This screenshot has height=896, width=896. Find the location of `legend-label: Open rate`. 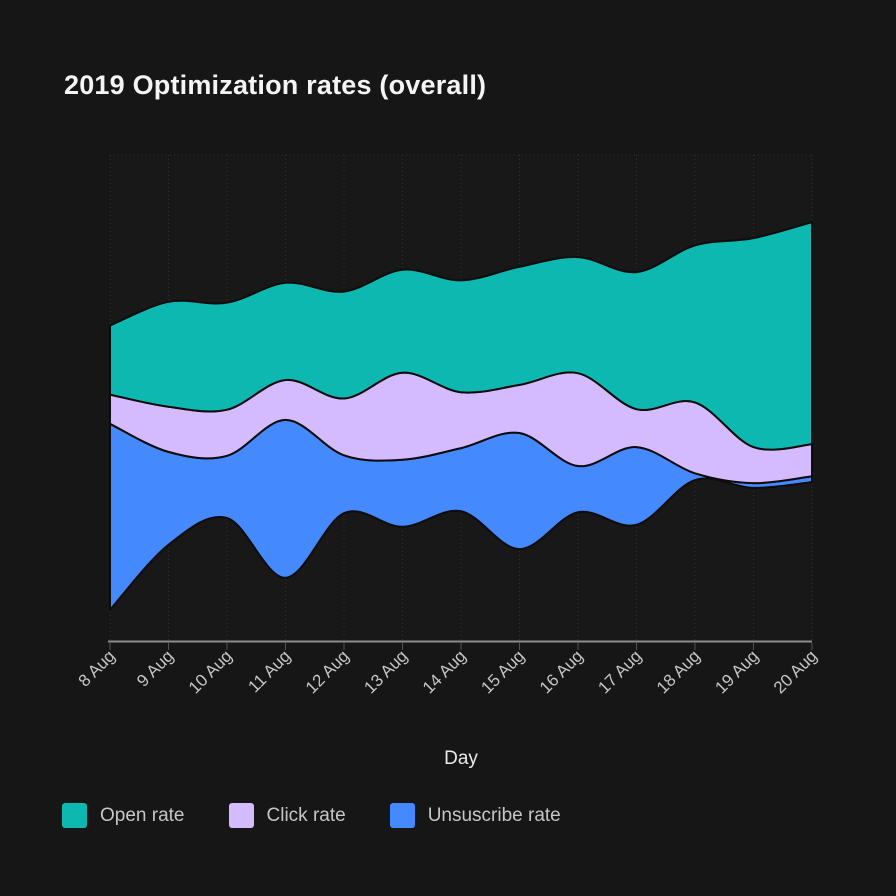

legend-label: Open rate is located at coordinates (142, 815).